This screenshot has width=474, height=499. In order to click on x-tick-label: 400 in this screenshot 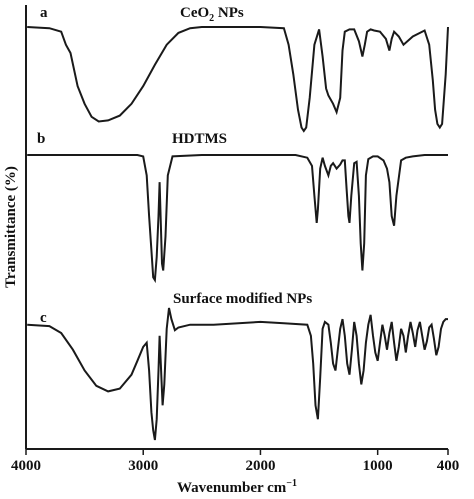, I will do `click(448, 466)`.